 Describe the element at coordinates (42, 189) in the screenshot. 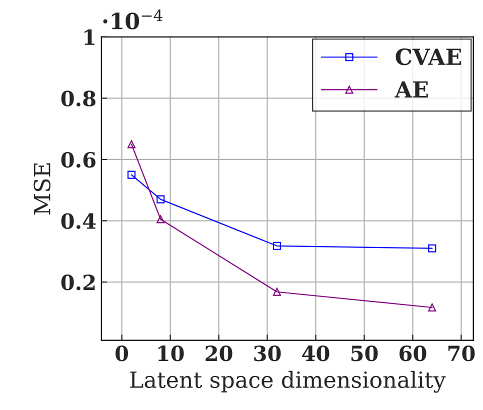

I see `y-axis-title: MSE` at that location.